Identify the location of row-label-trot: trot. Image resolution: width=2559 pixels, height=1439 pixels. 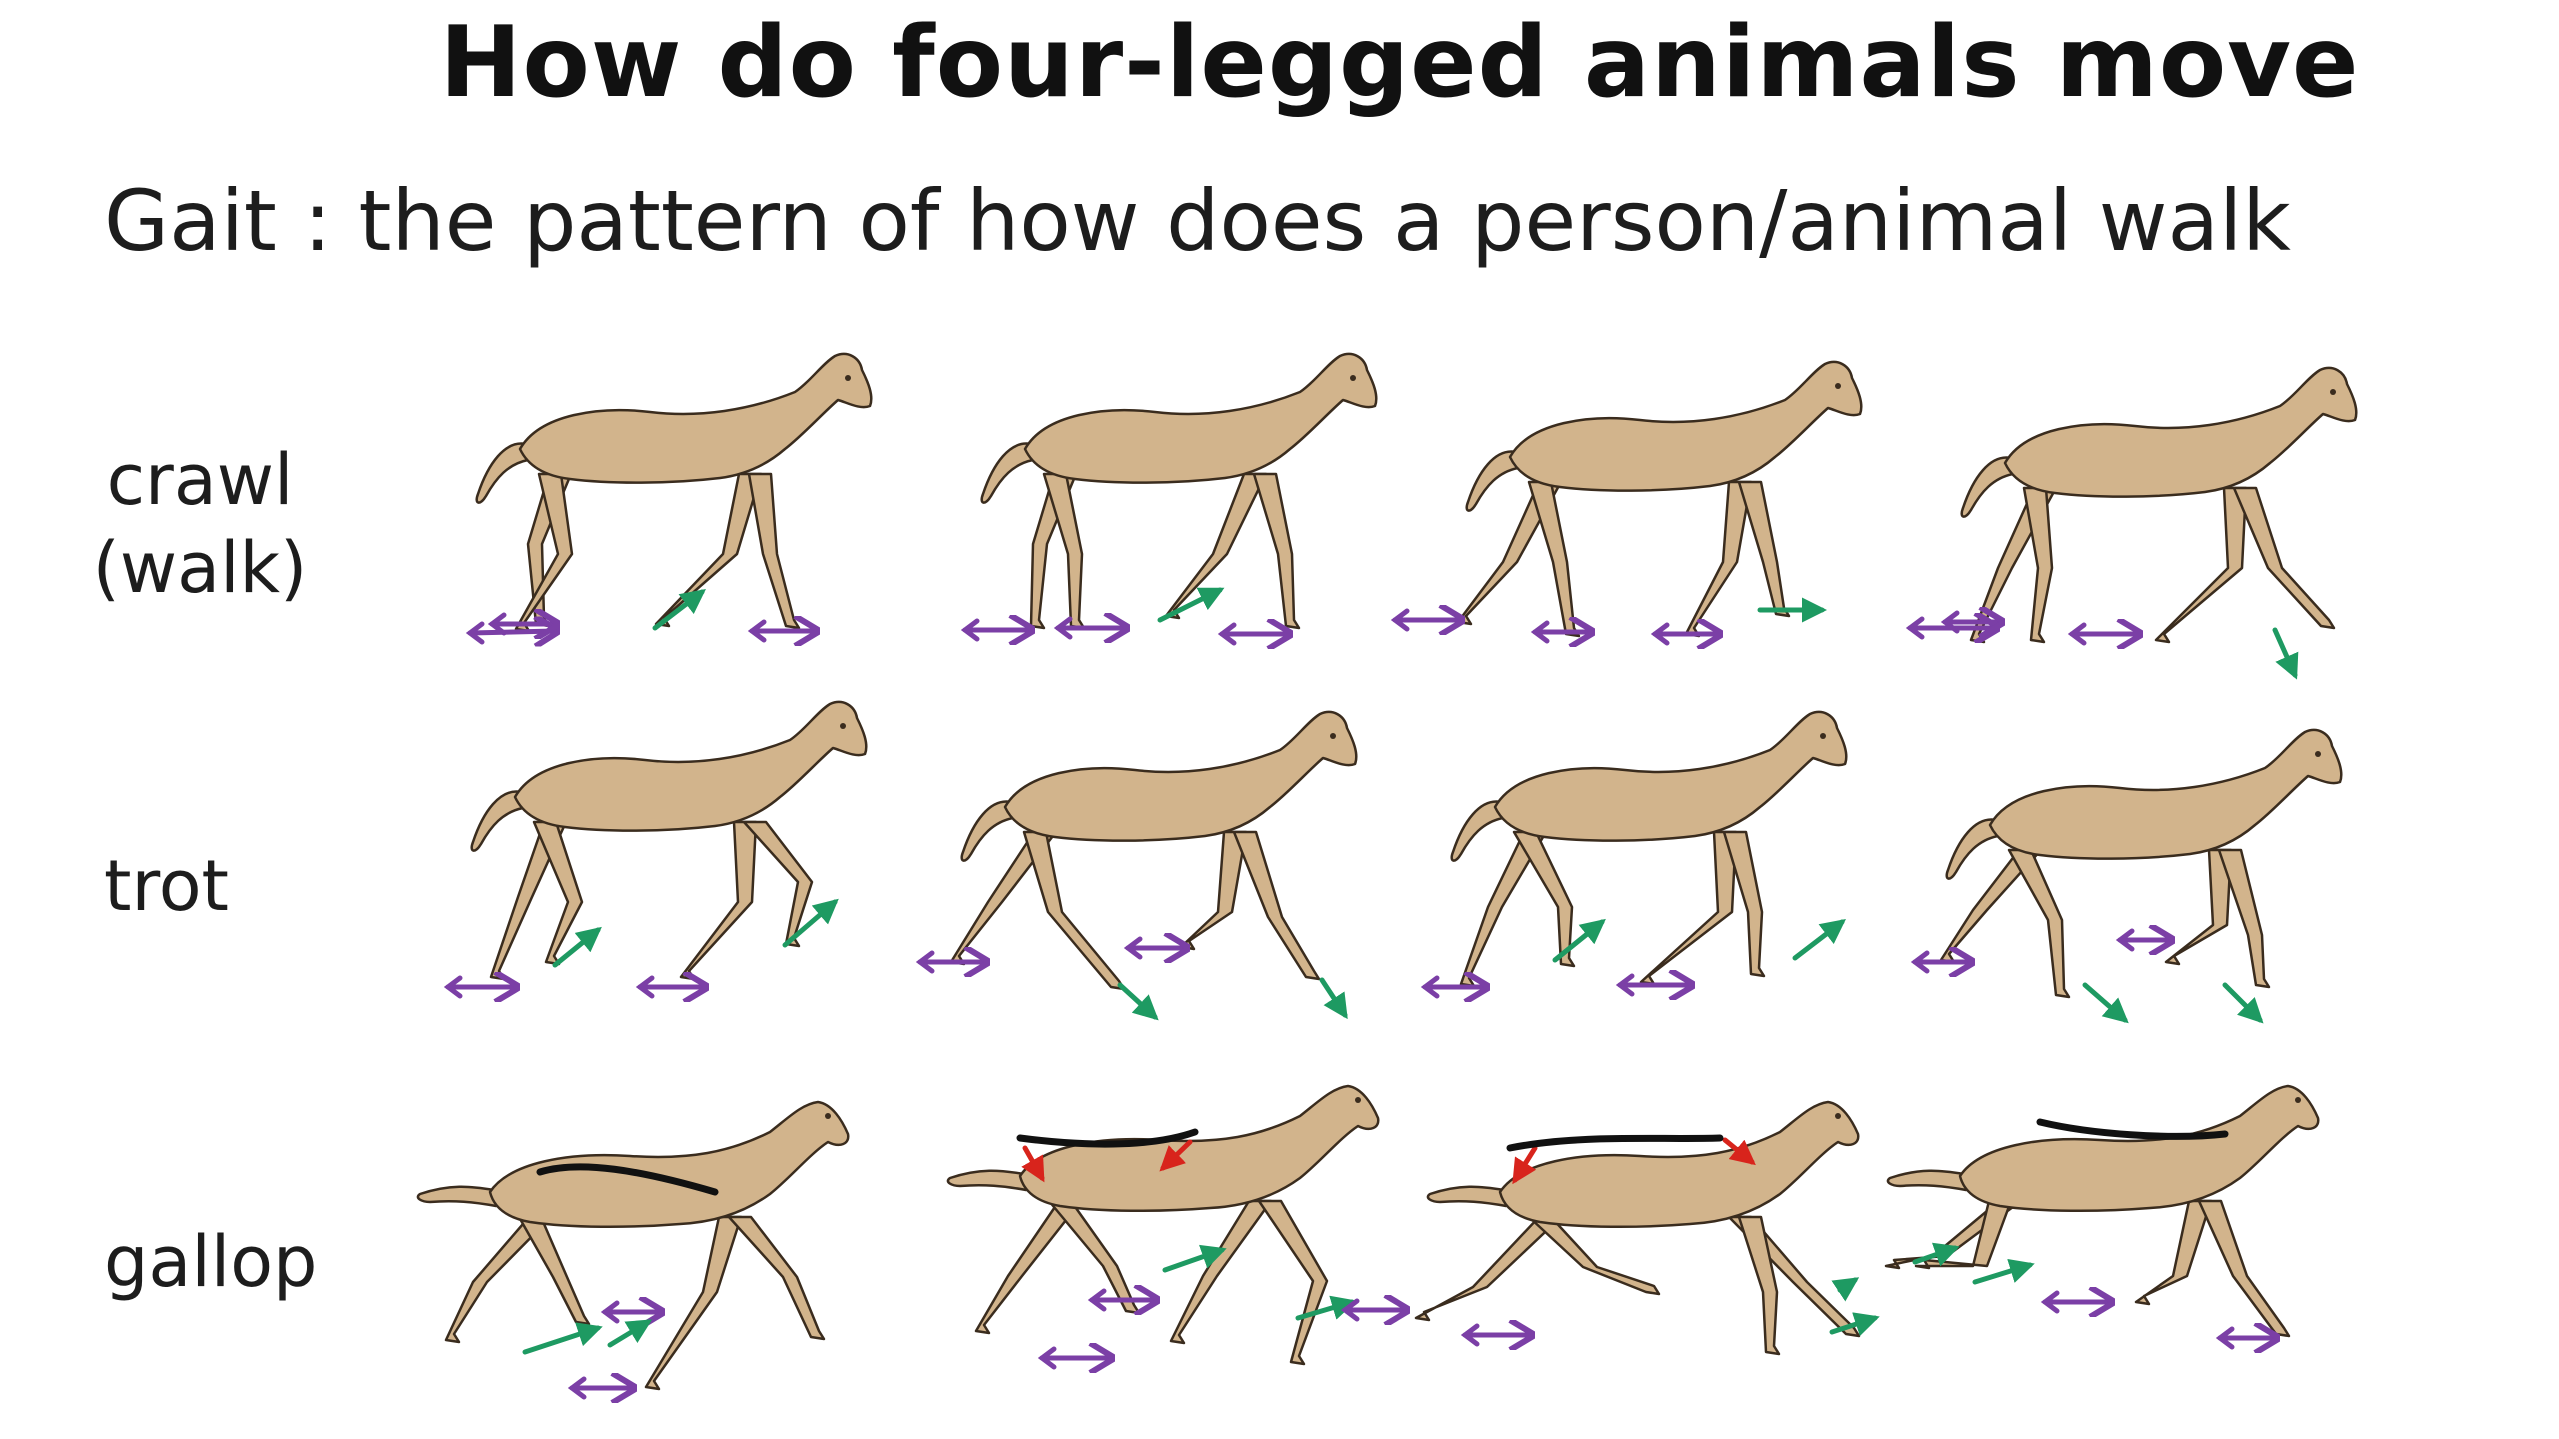
(166, 886).